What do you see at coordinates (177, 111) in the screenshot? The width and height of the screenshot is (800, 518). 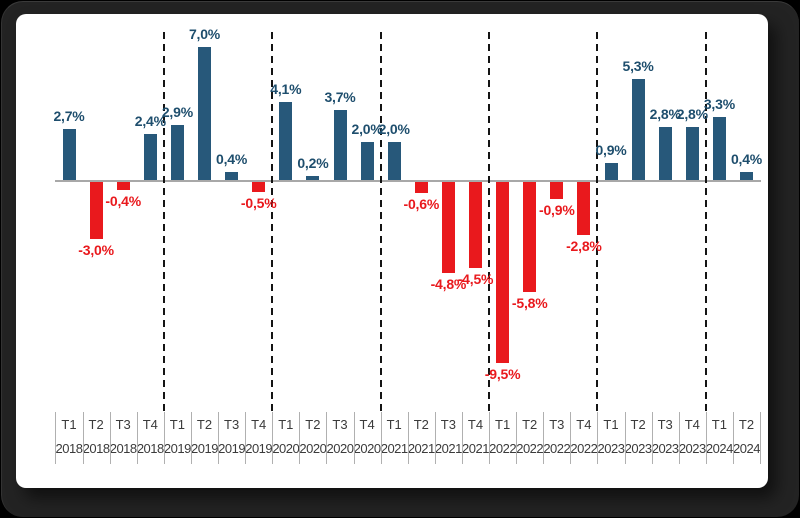 I see `bar-value-label: 2,9%` at bounding box center [177, 111].